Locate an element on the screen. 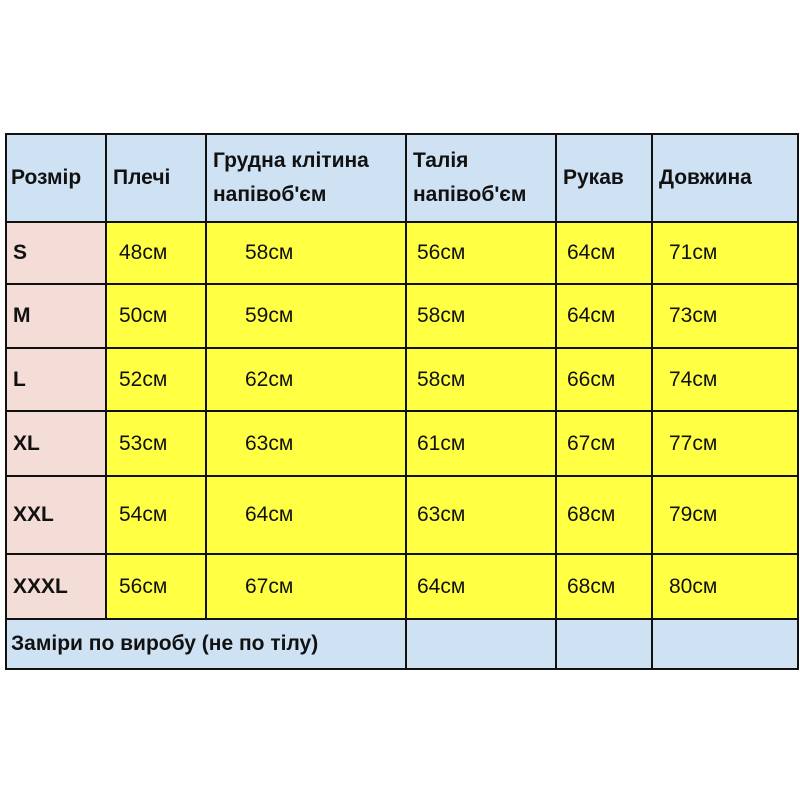 Image resolution: width=800 pixels, height=800 pixels. value-cell: 71см is located at coordinates (725, 253).